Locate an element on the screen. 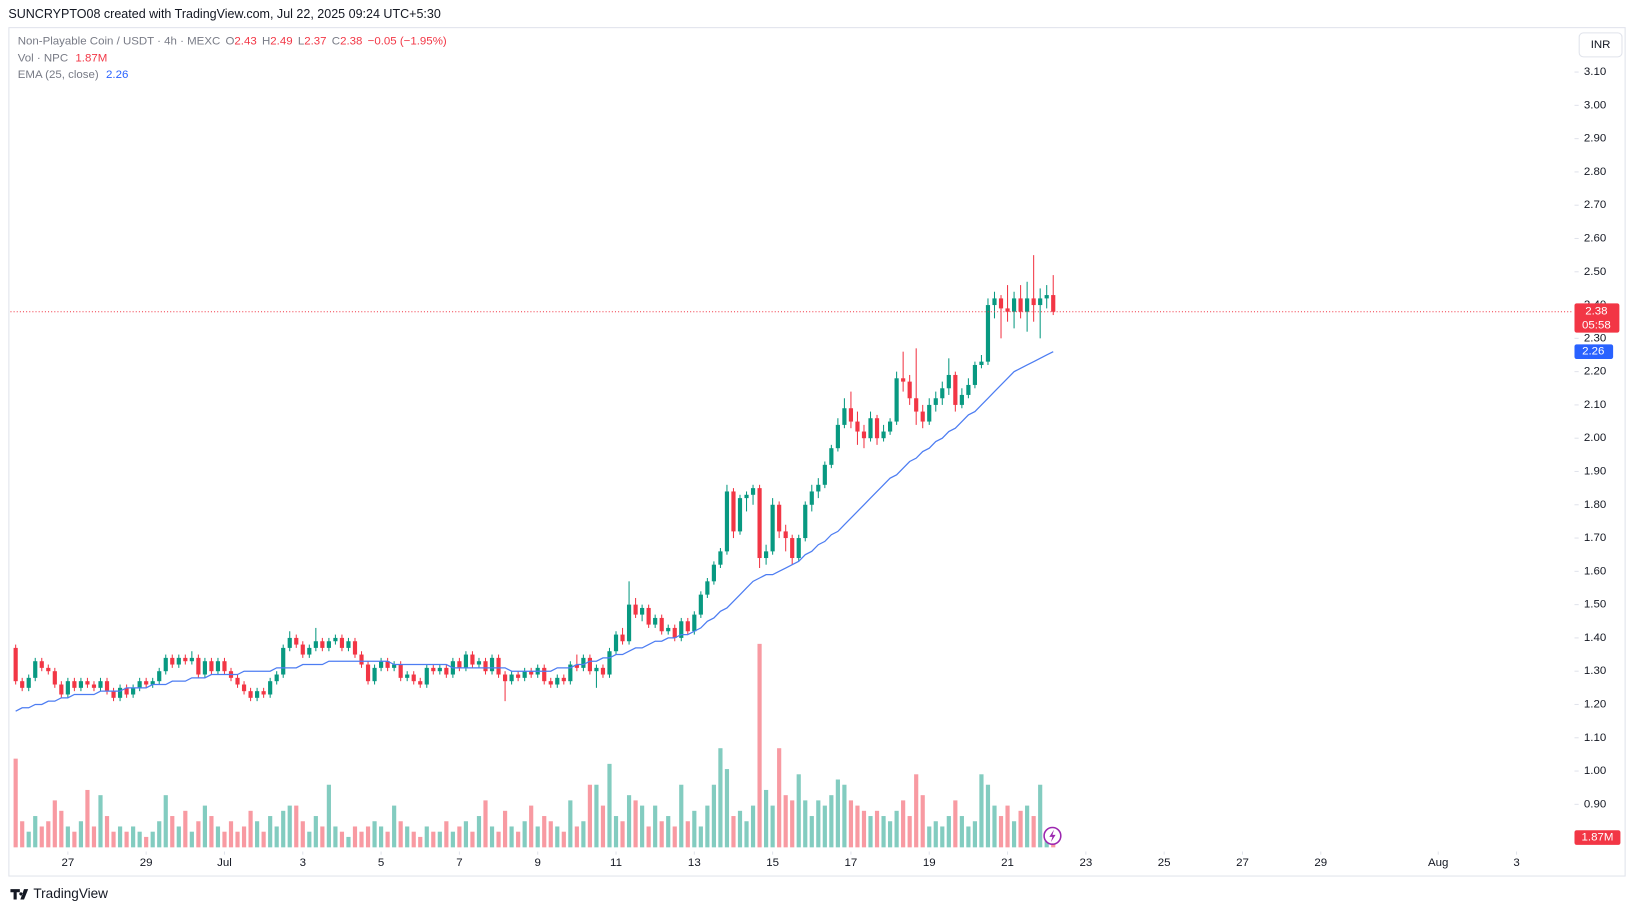 Image resolution: width=1634 pixels, height=911 pixels. lightning-icon is located at coordinates (1052, 835).